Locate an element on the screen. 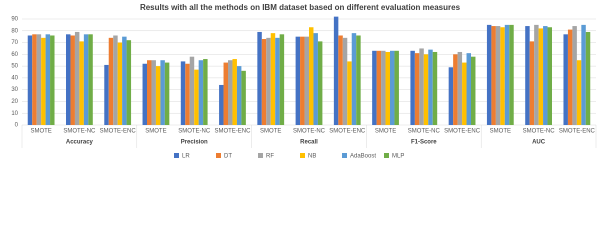 The image size is (600, 240). y-tick-label: 10 is located at coordinates (14, 114).